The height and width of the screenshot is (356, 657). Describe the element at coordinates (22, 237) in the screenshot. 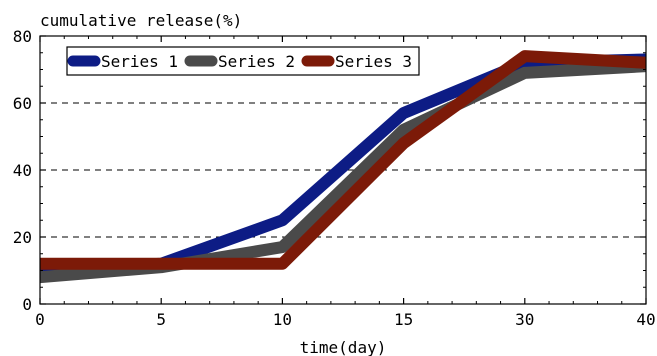

I see `y-tick-label: 20` at that location.